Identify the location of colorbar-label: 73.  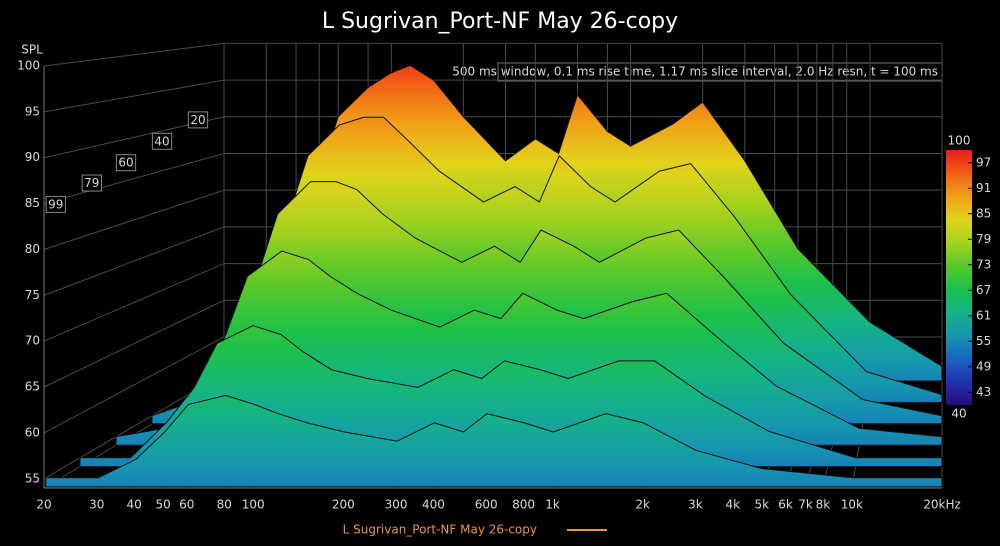
(983, 264).